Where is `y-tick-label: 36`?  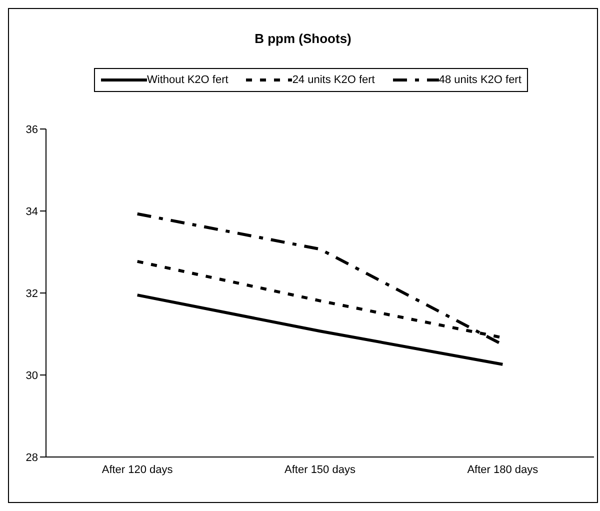 y-tick-label: 36 is located at coordinates (32, 130).